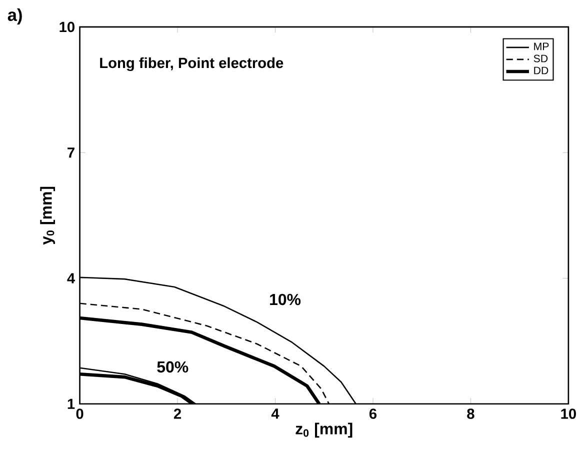 Image resolution: width=581 pixels, height=456 pixels. I want to click on x-tick-label: 6, so click(373, 414).